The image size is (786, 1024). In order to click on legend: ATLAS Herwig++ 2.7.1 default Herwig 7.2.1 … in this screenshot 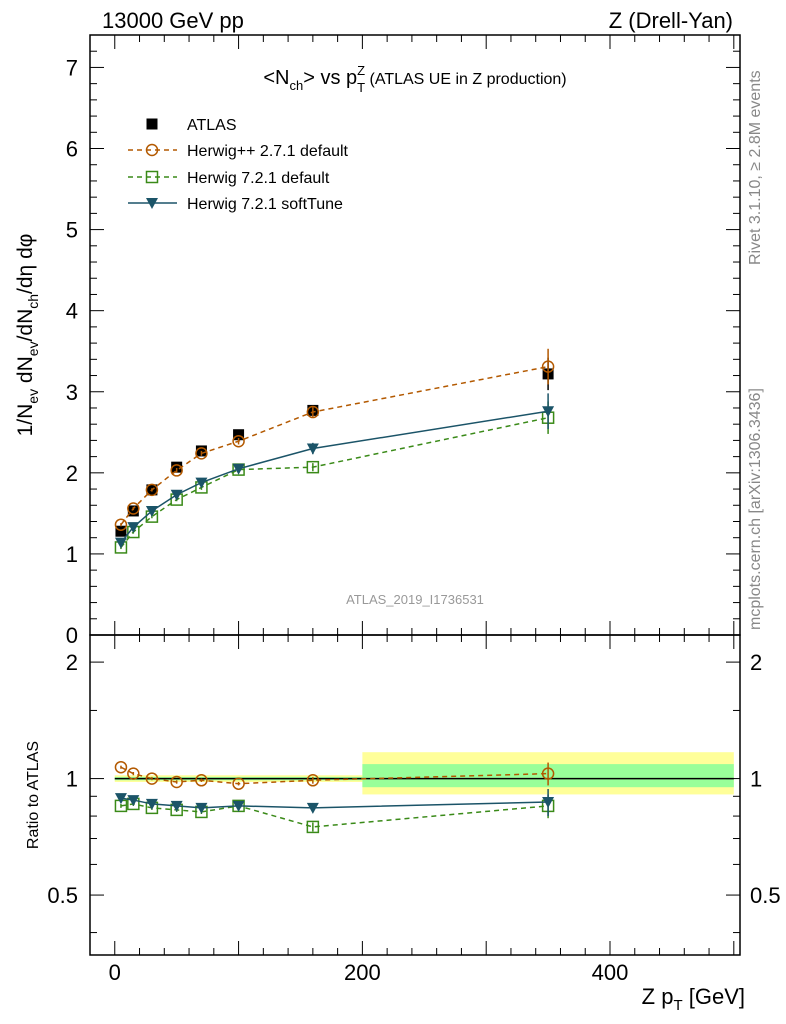, I will do `click(238, 165)`.